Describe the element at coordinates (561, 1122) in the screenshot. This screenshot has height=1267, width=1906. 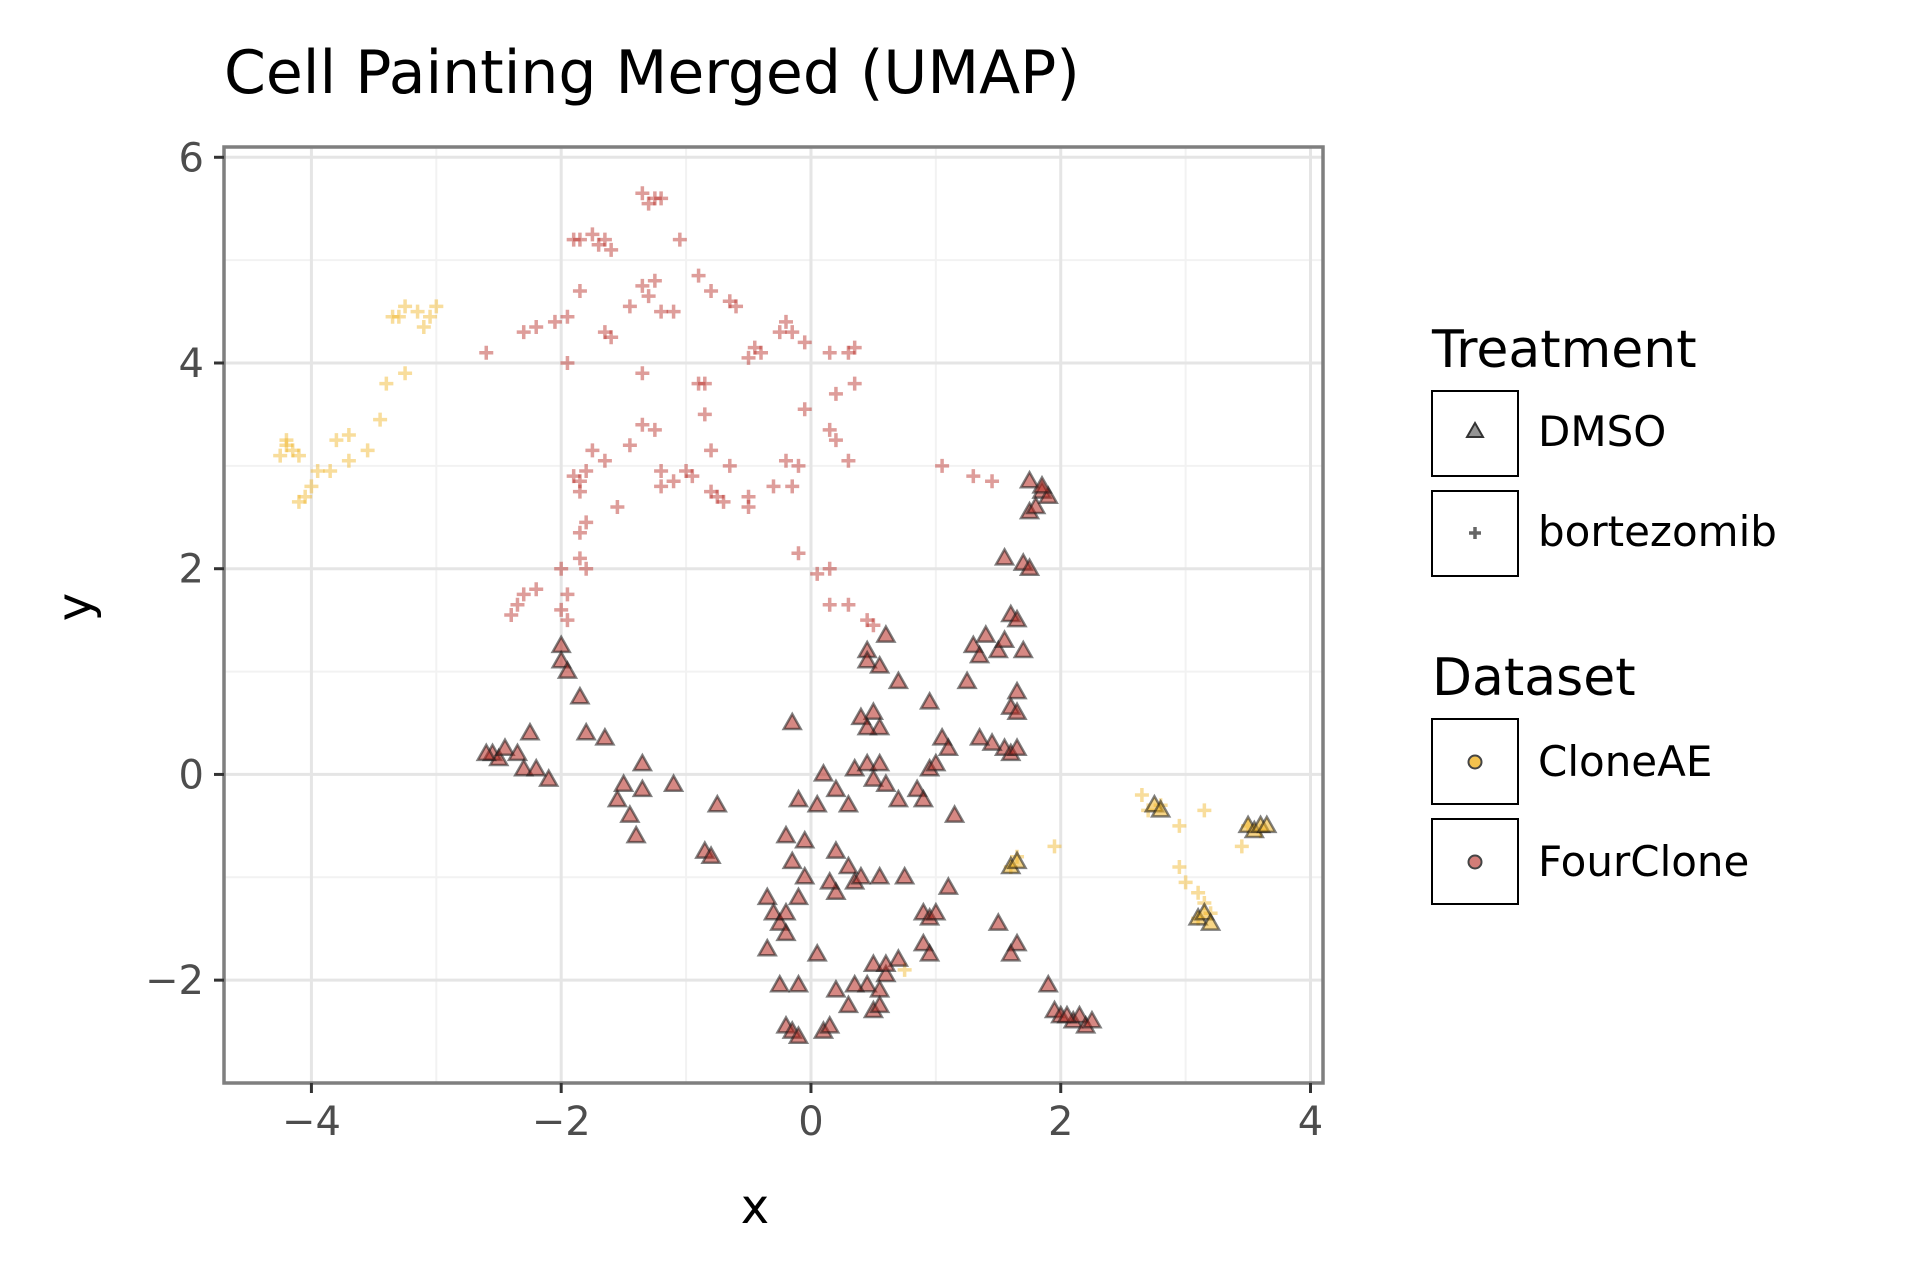
I see `x-tick-label: −2` at that location.